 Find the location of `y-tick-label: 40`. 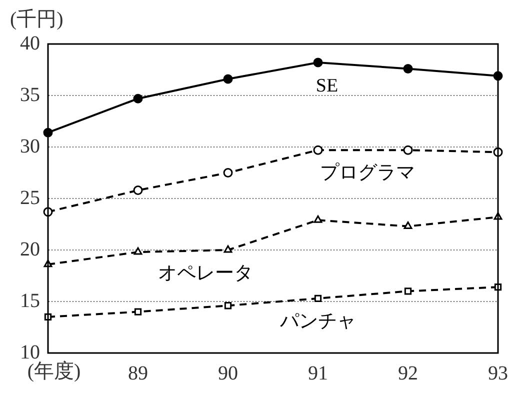

y-tick-label: 40 is located at coordinates (30, 43).